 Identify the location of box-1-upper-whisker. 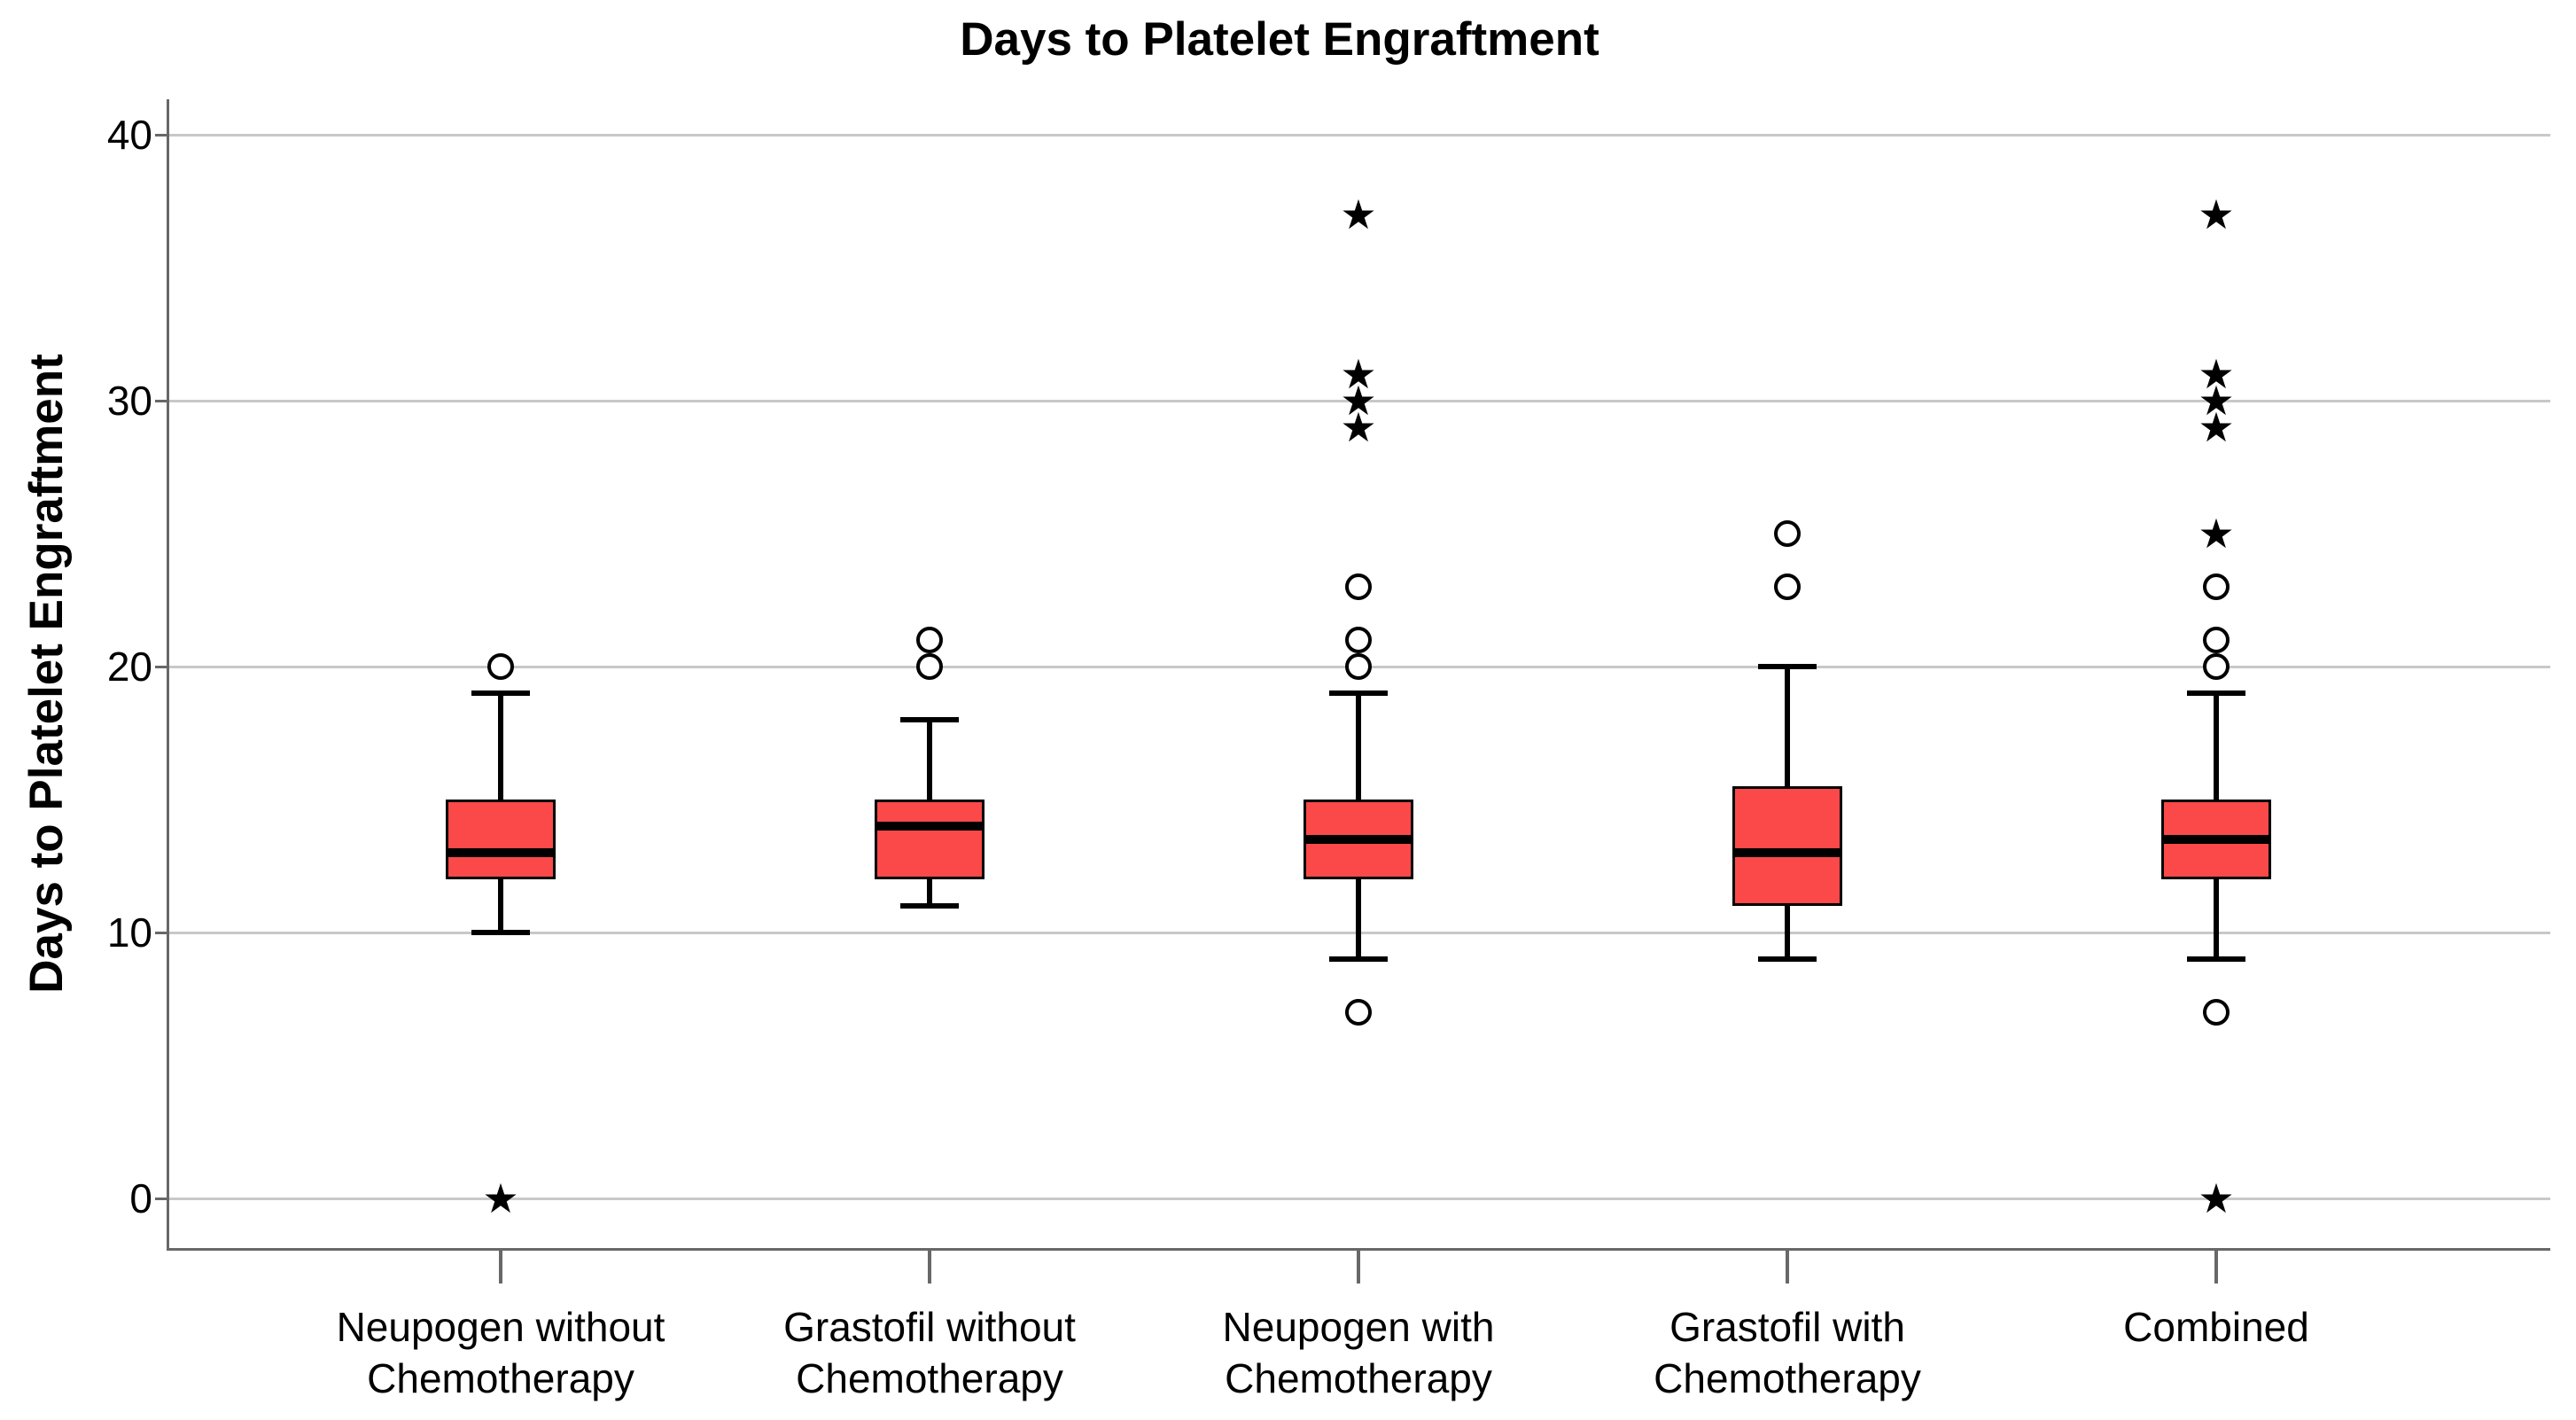
(501, 746).